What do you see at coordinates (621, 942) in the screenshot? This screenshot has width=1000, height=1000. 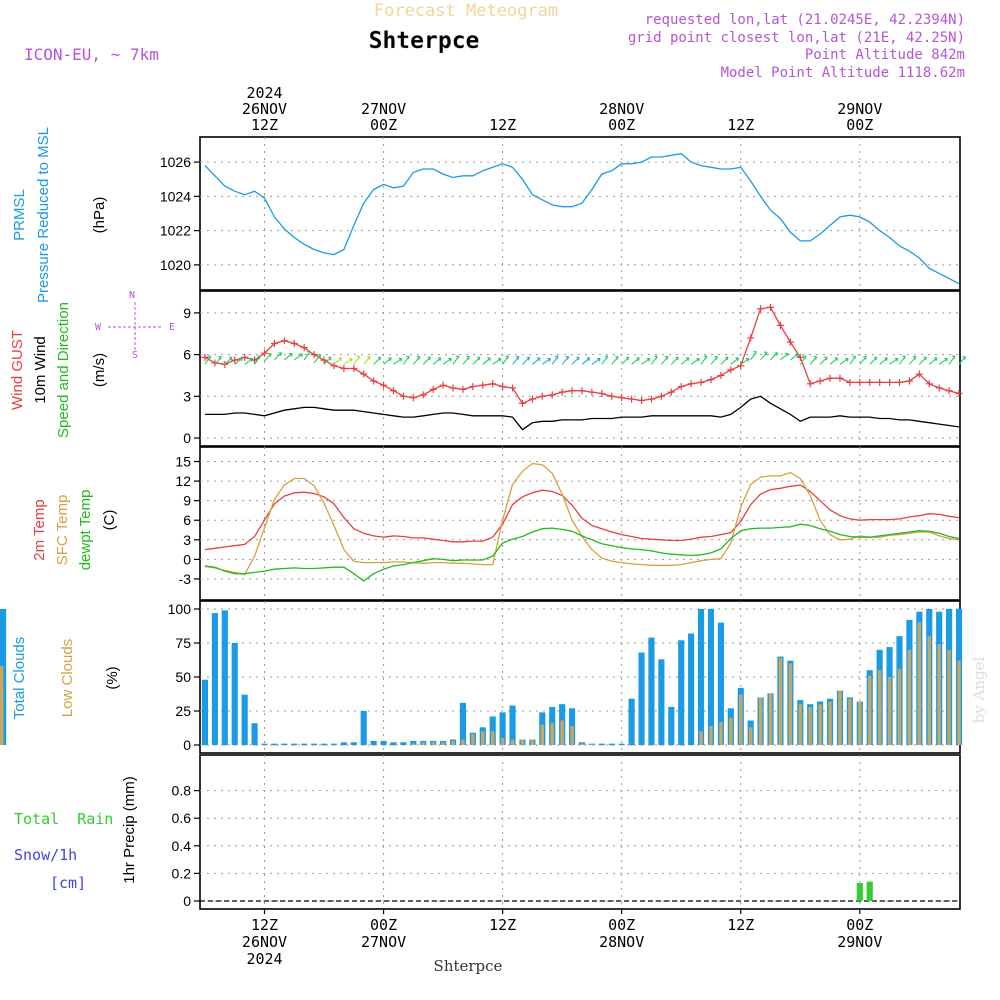 I see `bottom-time-label: 28NOV` at bounding box center [621, 942].